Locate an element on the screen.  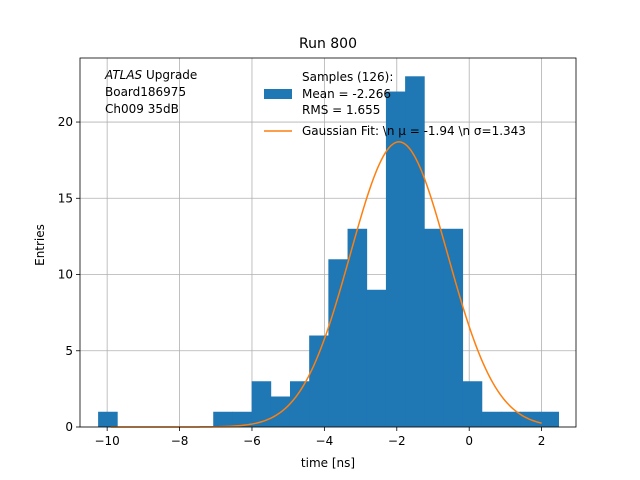
legend-hist-line-2: Mean = -2.266 is located at coordinates (346, 94).